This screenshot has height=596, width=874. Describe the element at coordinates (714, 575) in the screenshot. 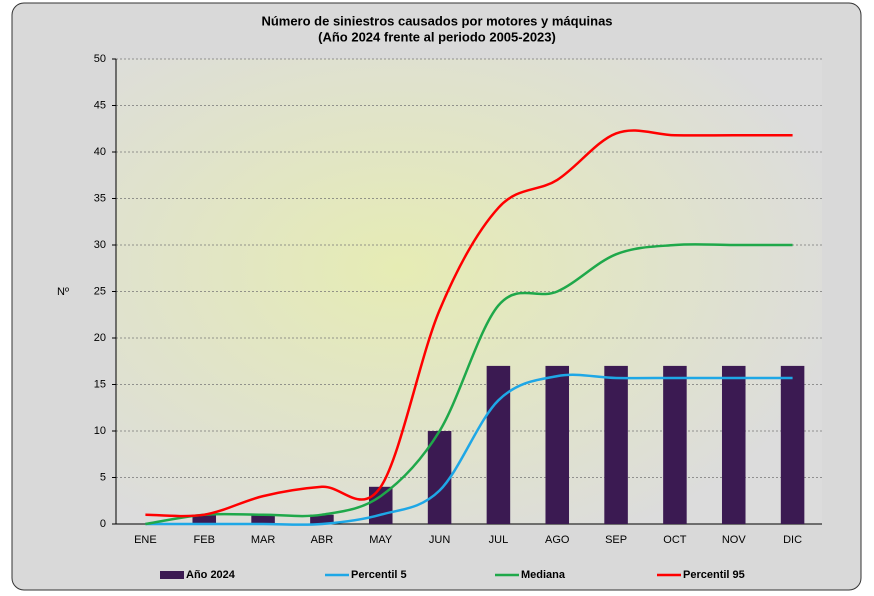

I see `legend-label: Percentil 95` at that location.